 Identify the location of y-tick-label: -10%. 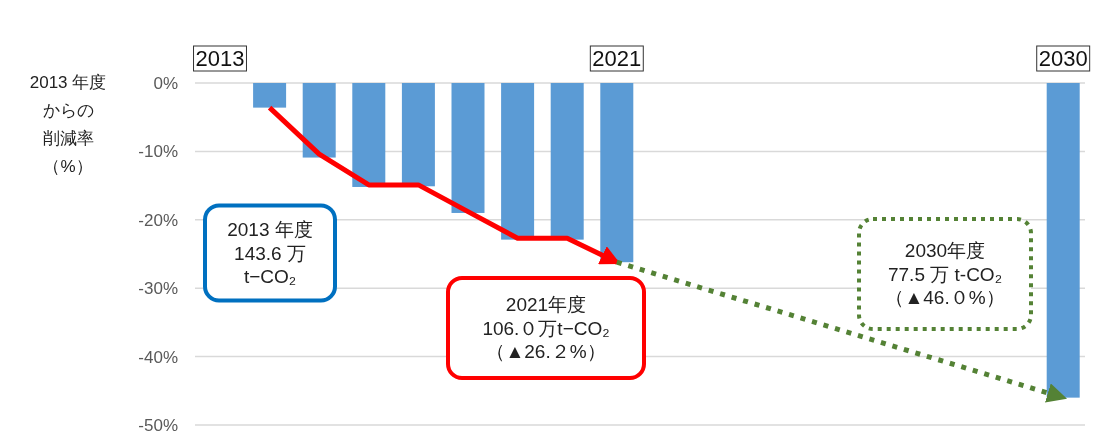
(158, 152).